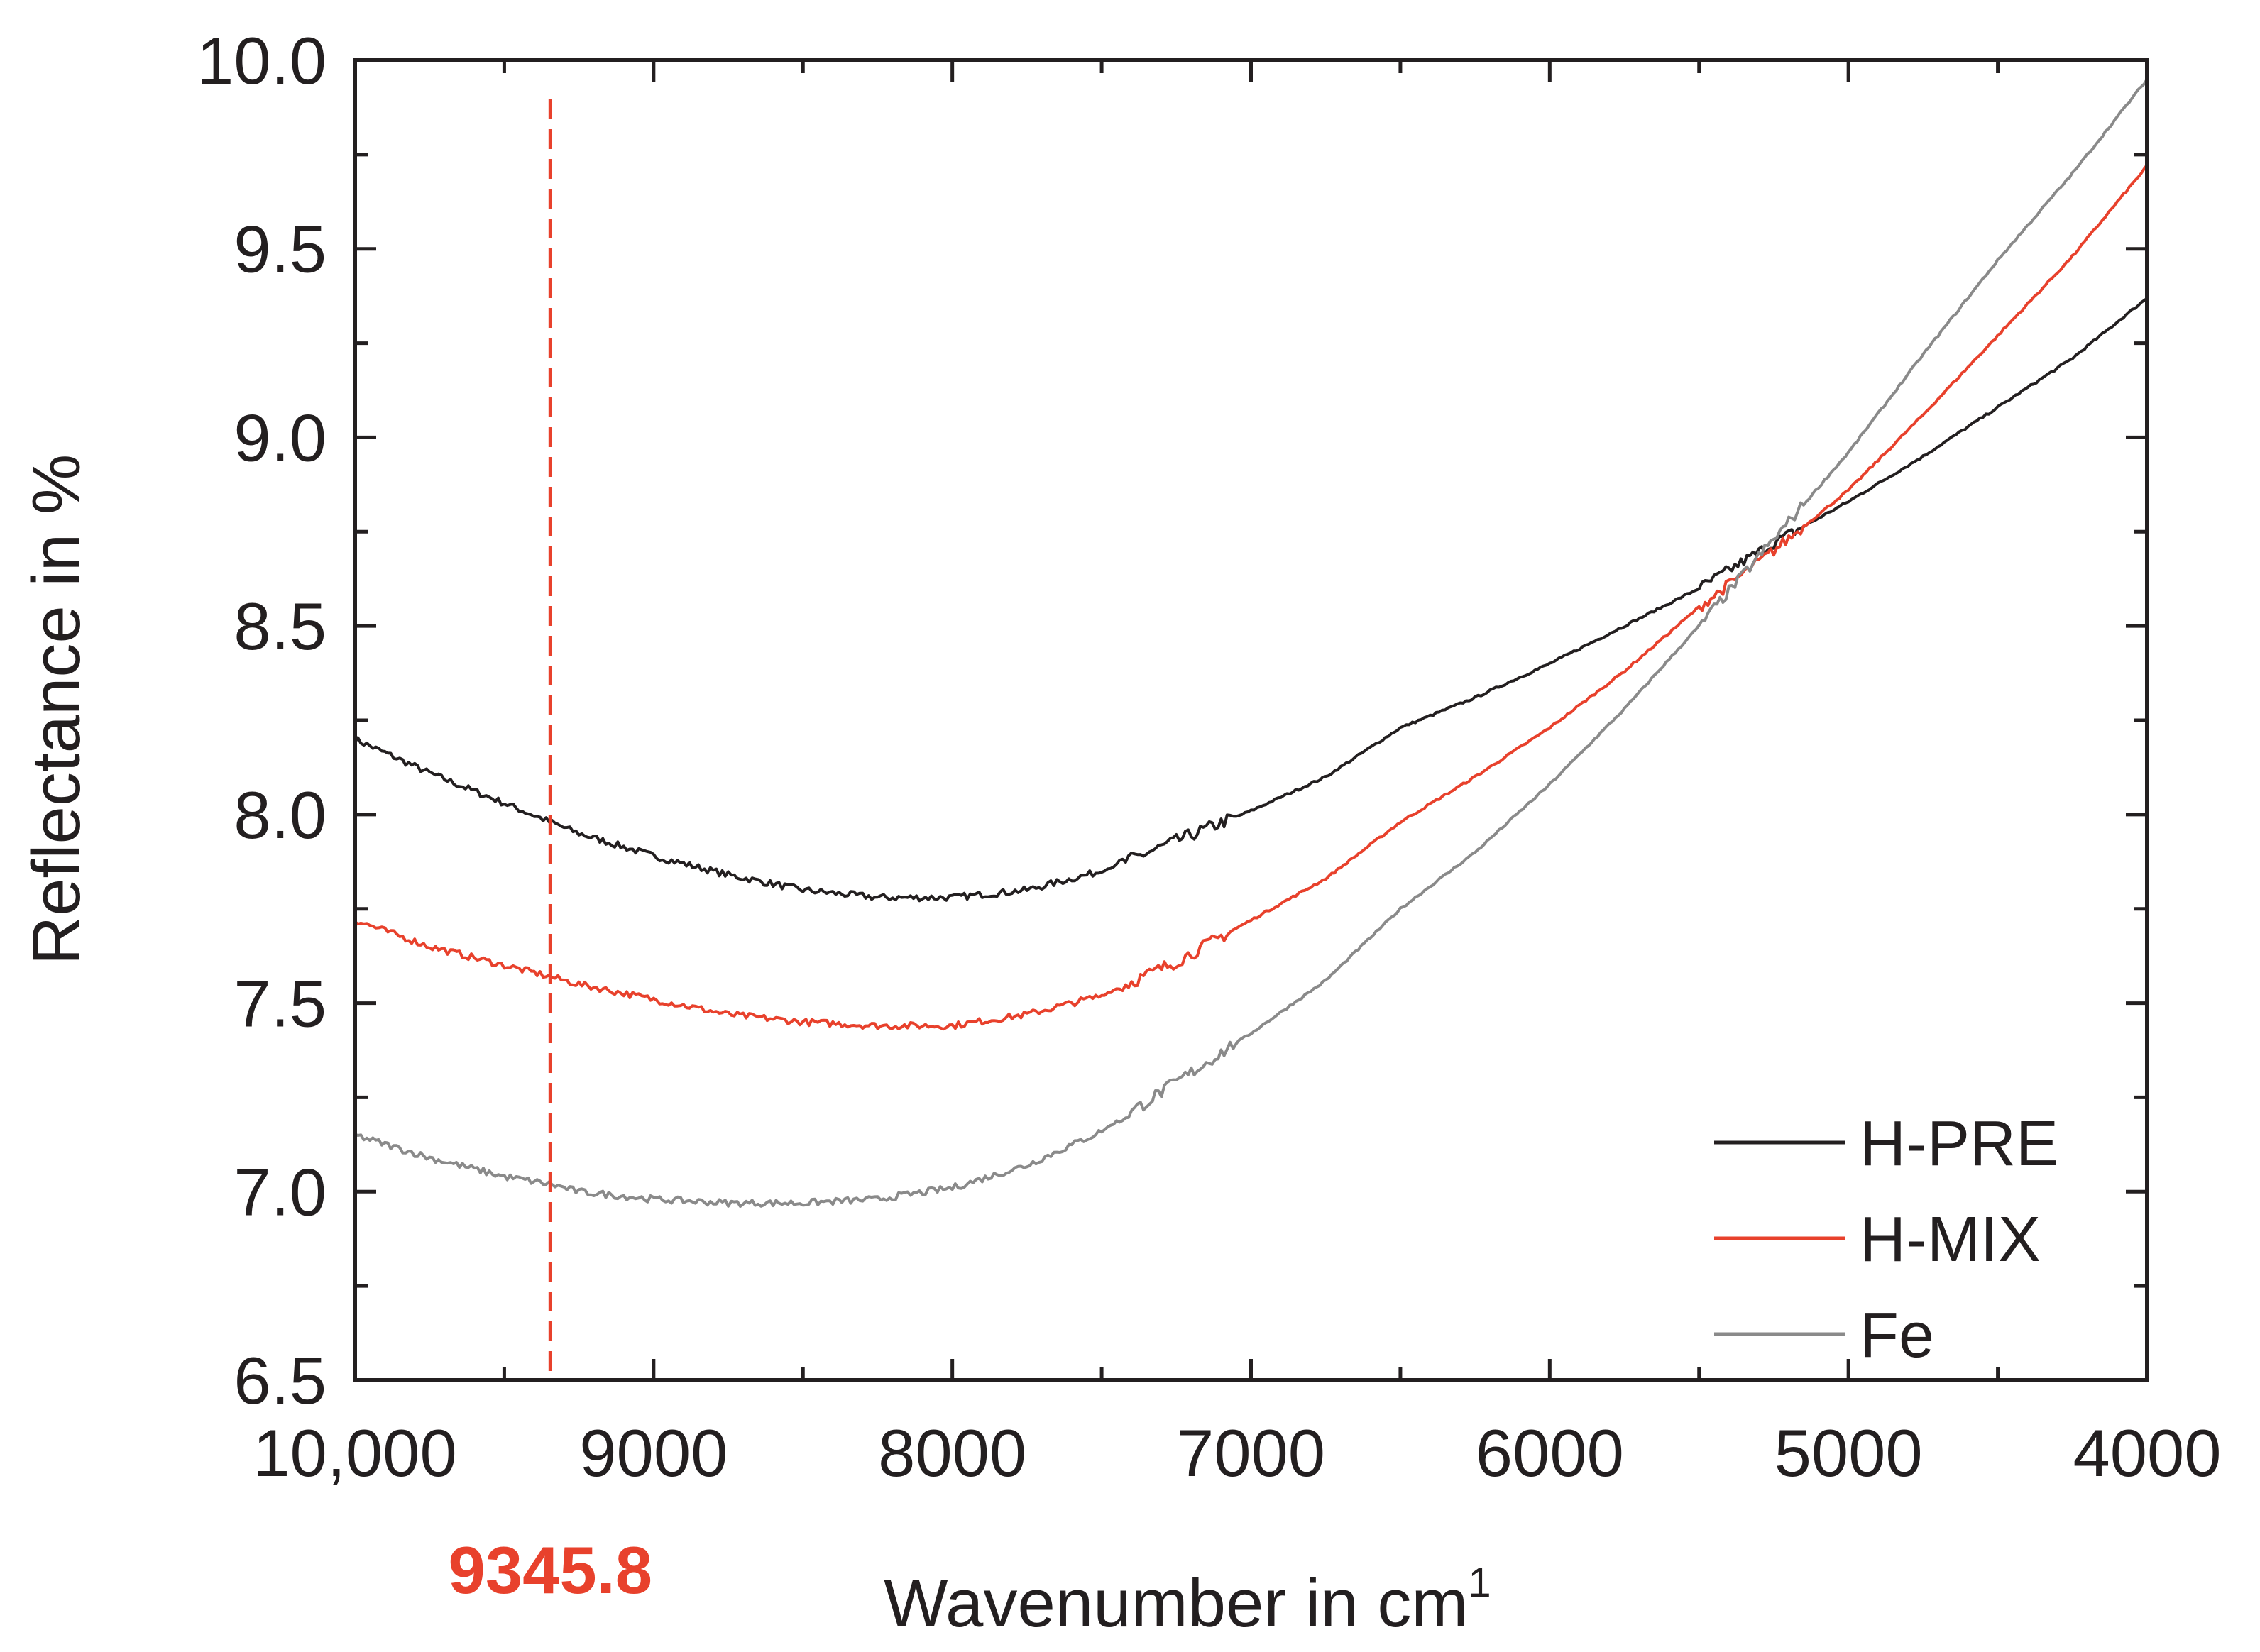  What do you see at coordinates (280, 438) in the screenshot?
I see `y-tick-label: 9.0` at bounding box center [280, 438].